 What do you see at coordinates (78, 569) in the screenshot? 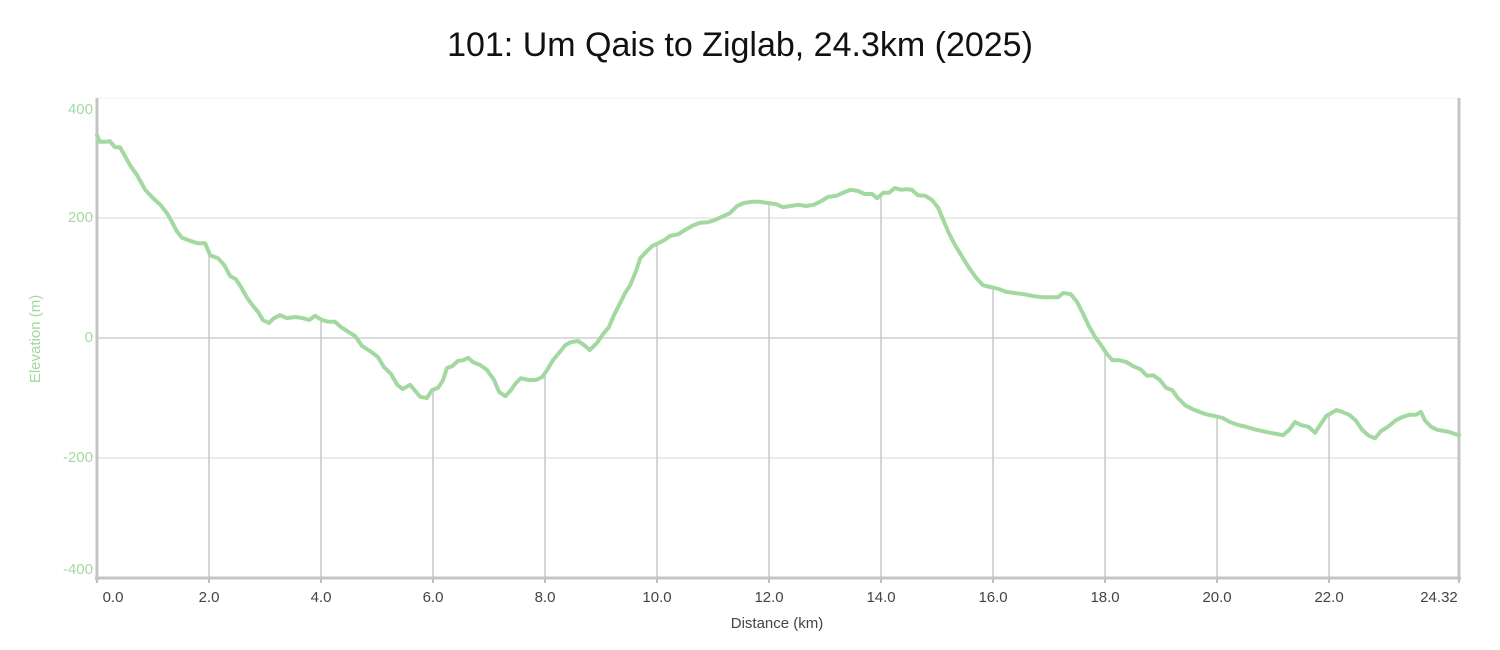
I see `y-tick-label: -400` at bounding box center [78, 569].